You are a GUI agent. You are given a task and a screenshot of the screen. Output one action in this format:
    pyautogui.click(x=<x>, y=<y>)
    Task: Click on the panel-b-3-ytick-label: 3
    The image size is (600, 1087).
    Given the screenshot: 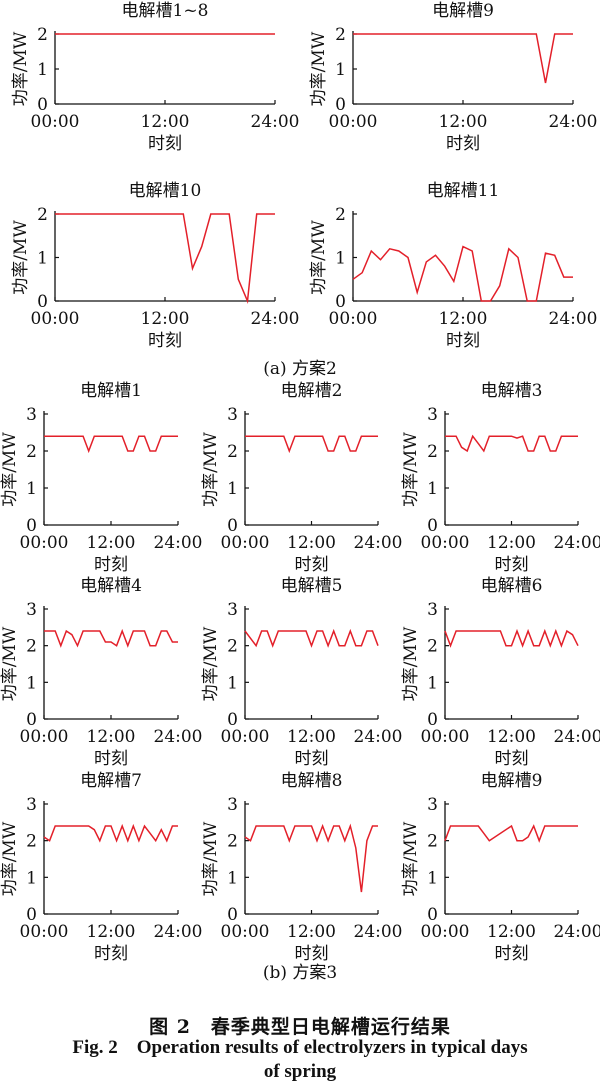 What is the action you would take?
    pyautogui.click(x=432, y=415)
    